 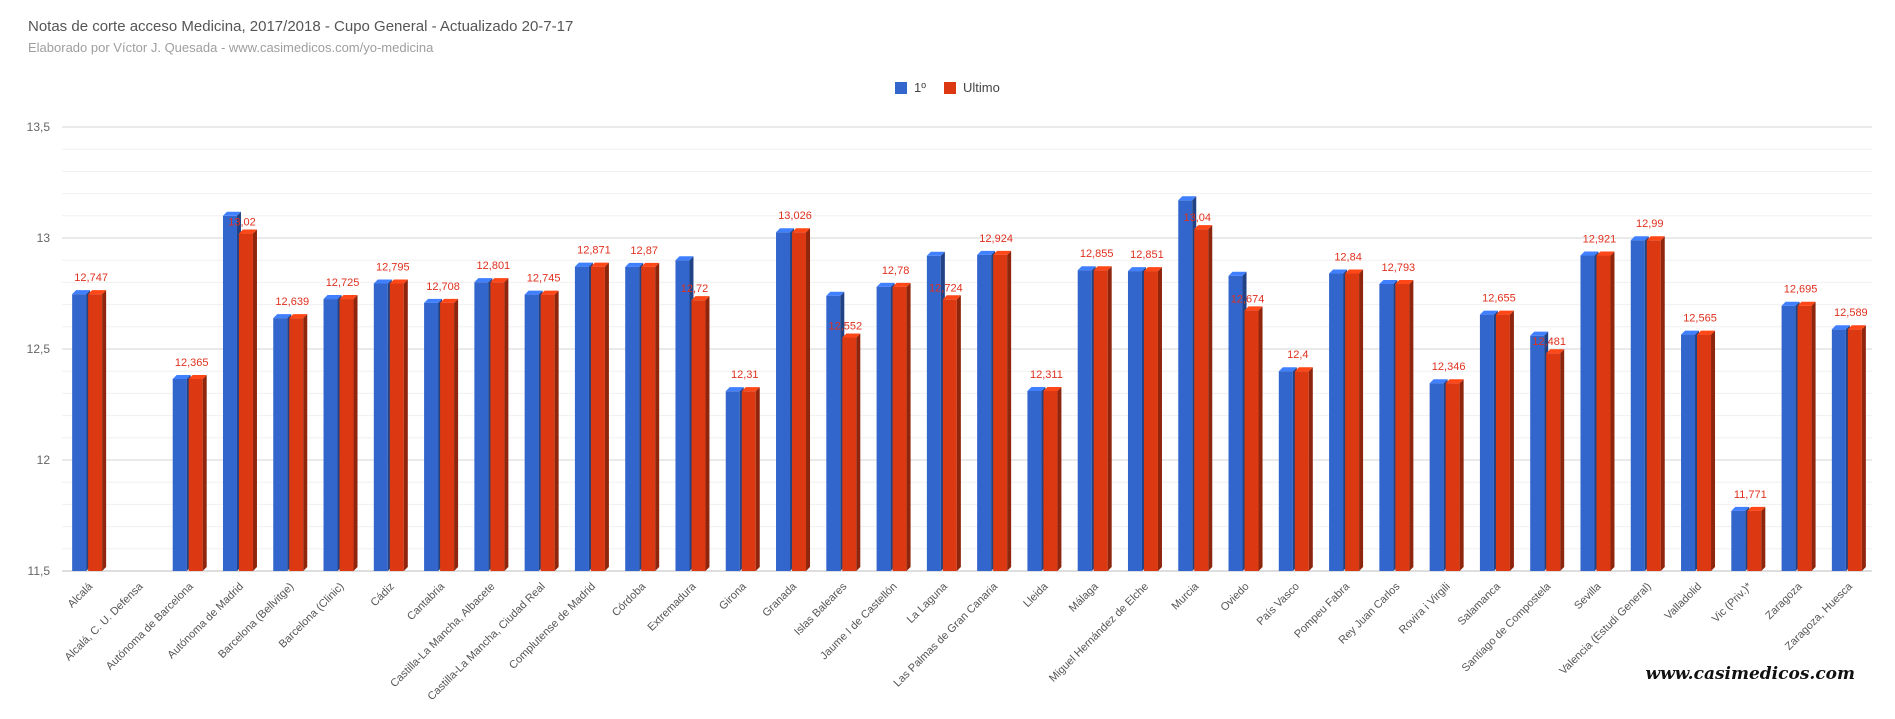 I want to click on data-label: 12,871, so click(x=594, y=251).